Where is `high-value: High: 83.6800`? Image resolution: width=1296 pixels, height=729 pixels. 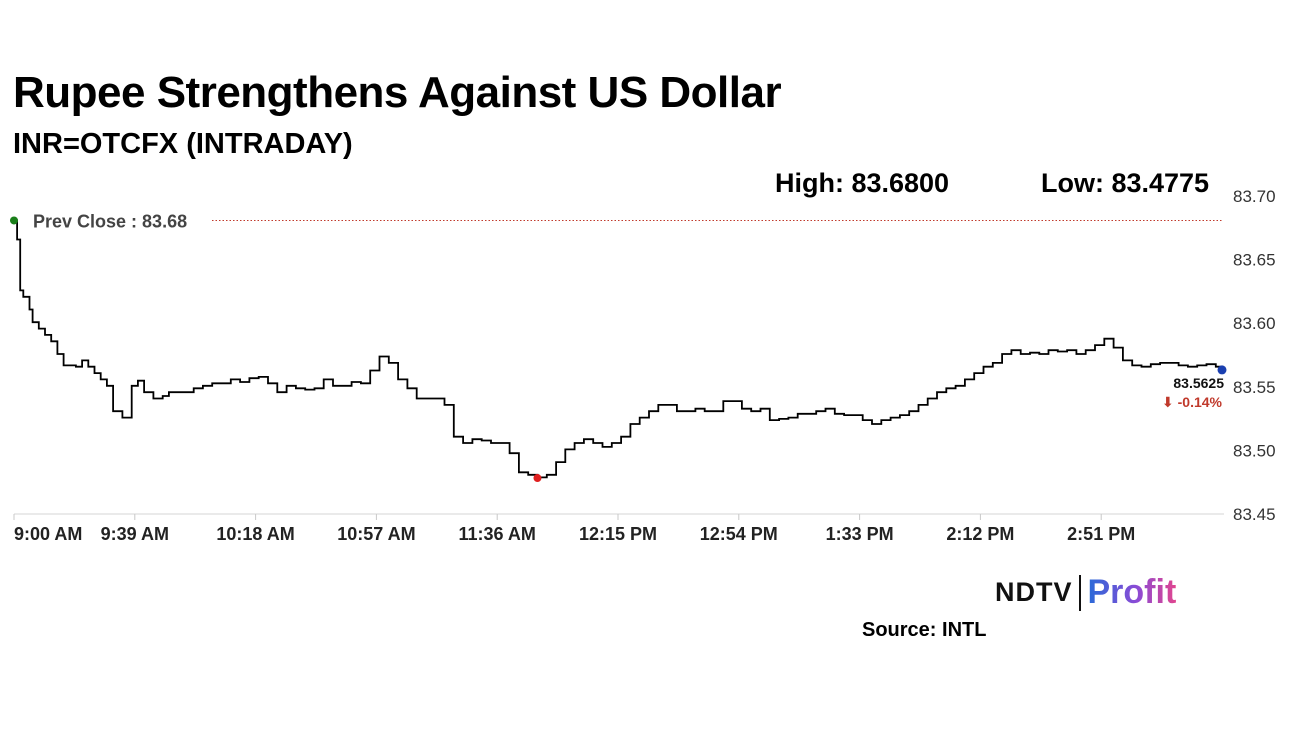 high-value: High: 83.6800 is located at coordinates (862, 183).